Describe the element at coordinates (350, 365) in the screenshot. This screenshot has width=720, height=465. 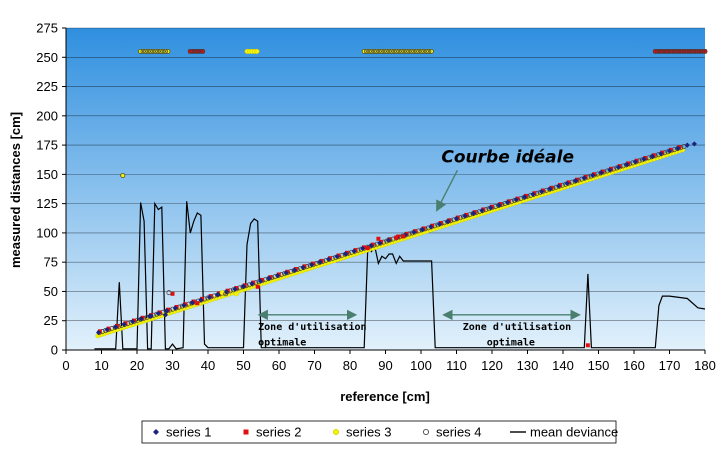
I see `x-tick-label: 80` at that location.